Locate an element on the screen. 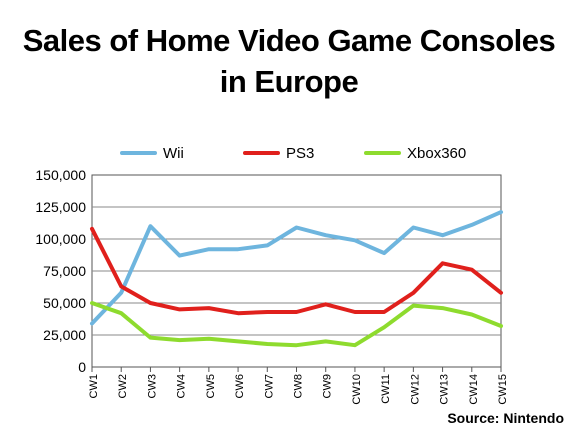 The image size is (578, 434). series-line-xbox360 is located at coordinates (296, 324).